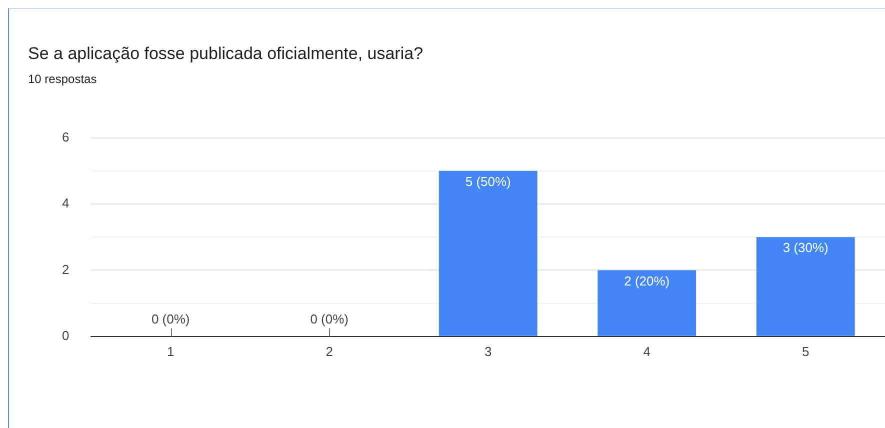 The height and width of the screenshot is (428, 885). What do you see at coordinates (66, 203) in the screenshot?
I see `y-tick-label: 4` at bounding box center [66, 203].